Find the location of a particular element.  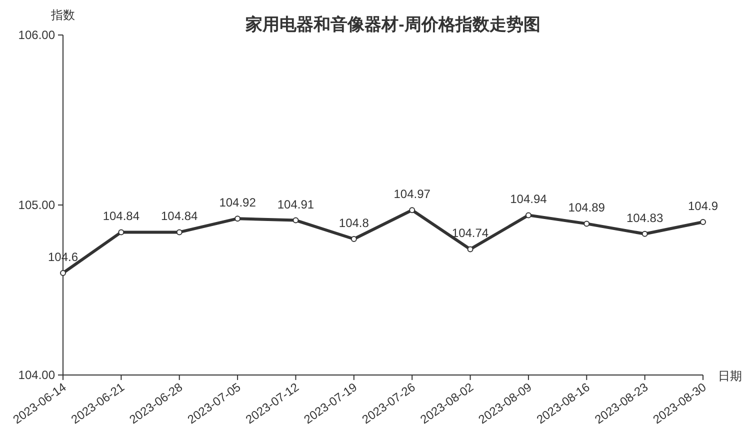

data-label: 104.89 is located at coordinates (586, 207).